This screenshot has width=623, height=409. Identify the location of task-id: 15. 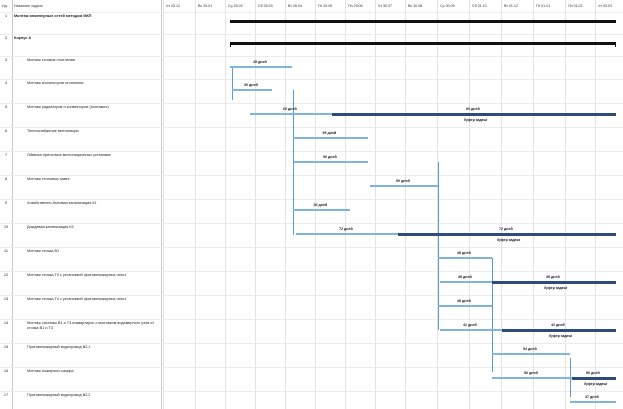
(6, 347).